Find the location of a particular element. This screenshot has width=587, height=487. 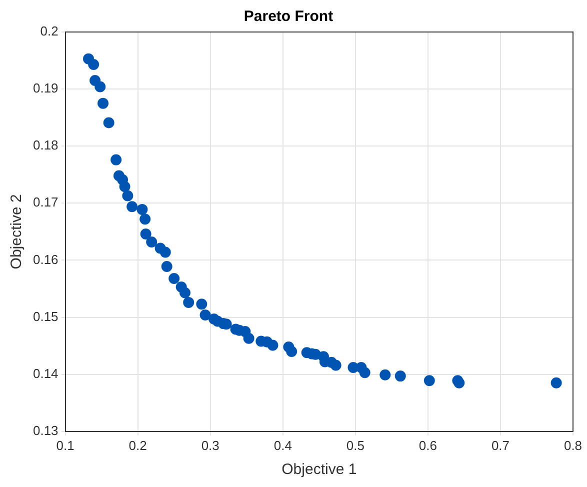

y-tick-label: 0.2 is located at coordinates (49, 31).